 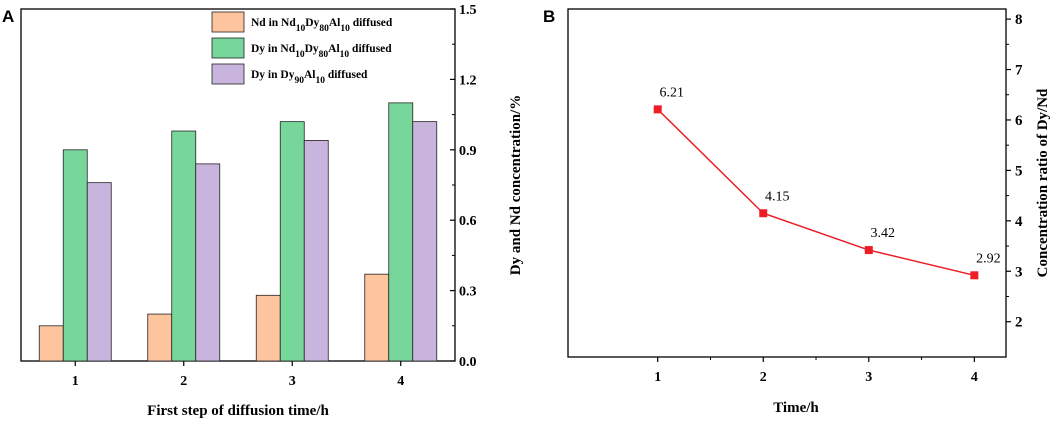 What do you see at coordinates (1043, 182) in the screenshot?
I see `chart-b-y-axis-title: Concentration ratio of Dy/Nd` at bounding box center [1043, 182].